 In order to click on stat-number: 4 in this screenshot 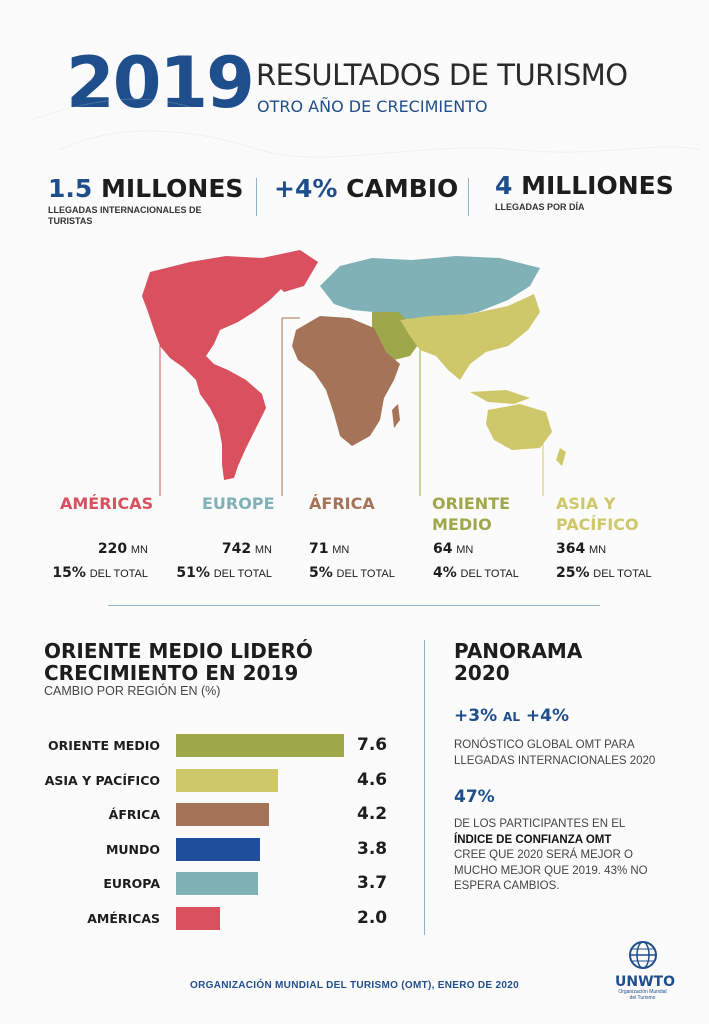, I will do `click(504, 185)`.